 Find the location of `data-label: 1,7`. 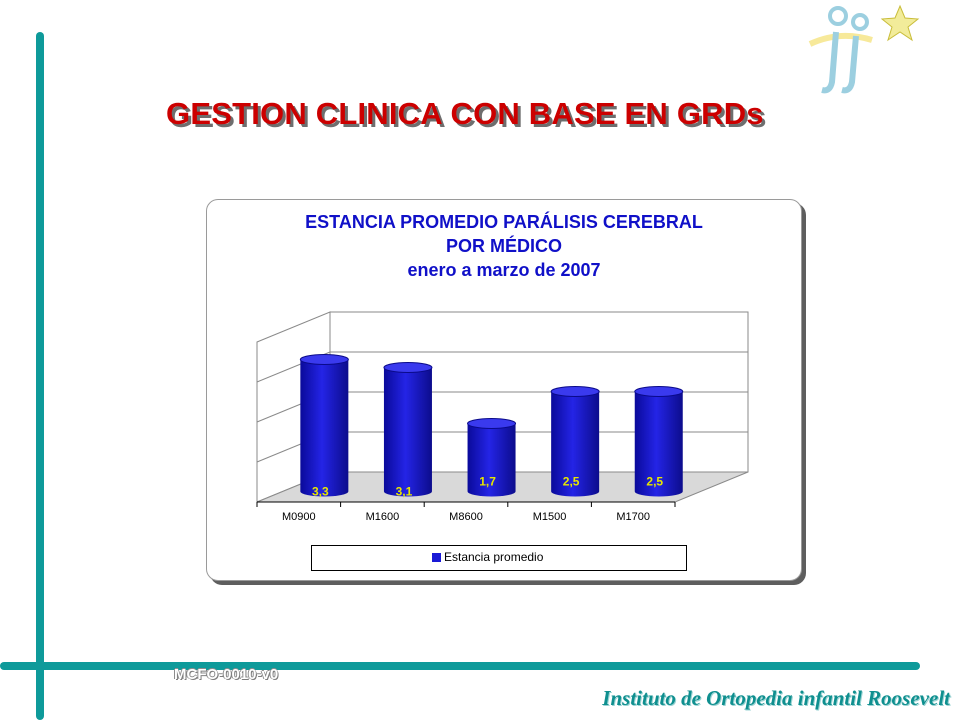

data-label: 1,7 is located at coordinates (487, 482).